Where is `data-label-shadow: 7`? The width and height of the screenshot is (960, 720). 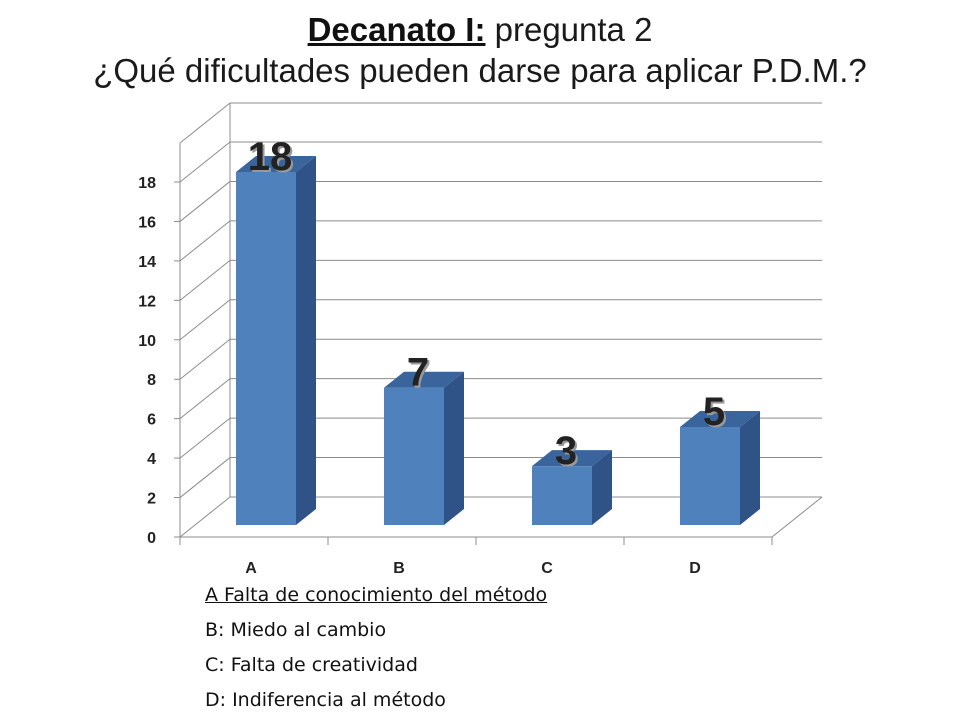 data-label-shadow: 7 is located at coordinates (420, 375).